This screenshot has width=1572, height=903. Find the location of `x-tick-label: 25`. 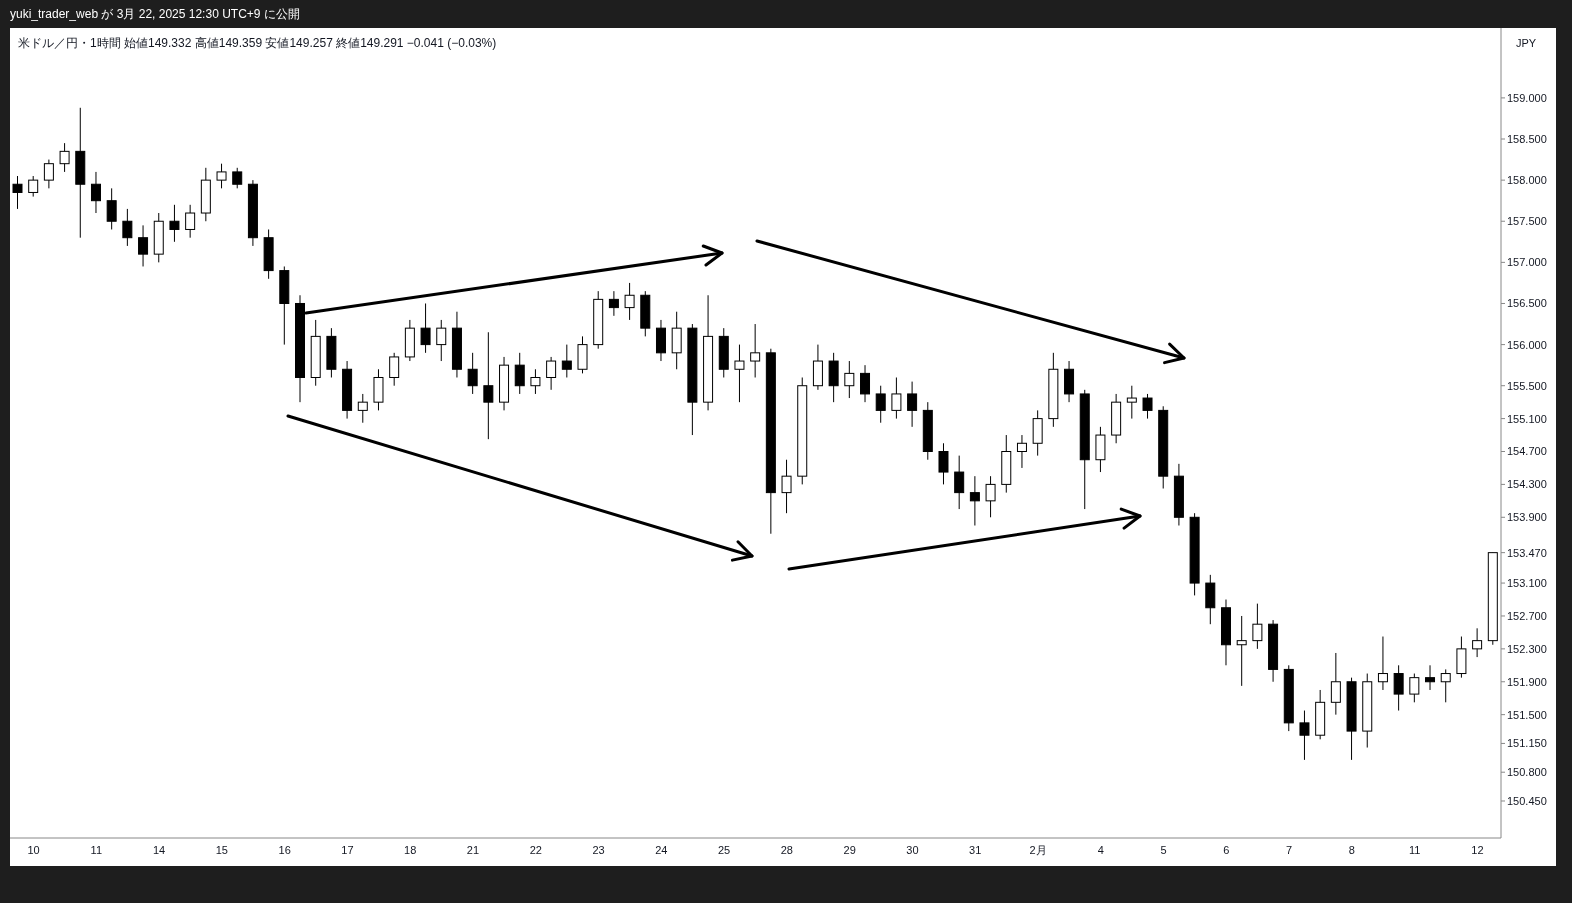

x-tick-label: 25 is located at coordinates (724, 849).